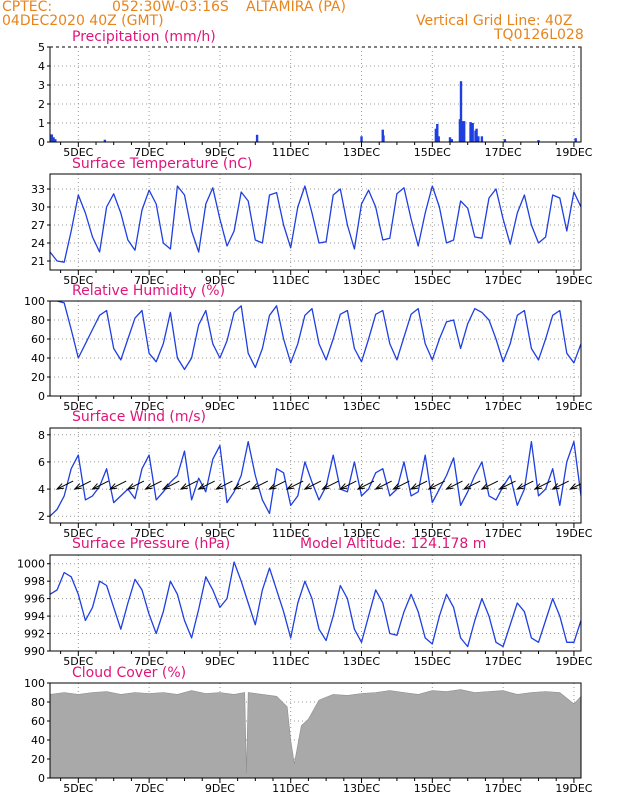 Image resolution: width=618 pixels, height=800 pixels. Describe the element at coordinates (38, 702) in the screenshot. I see `y-tick-label: 80` at that location.